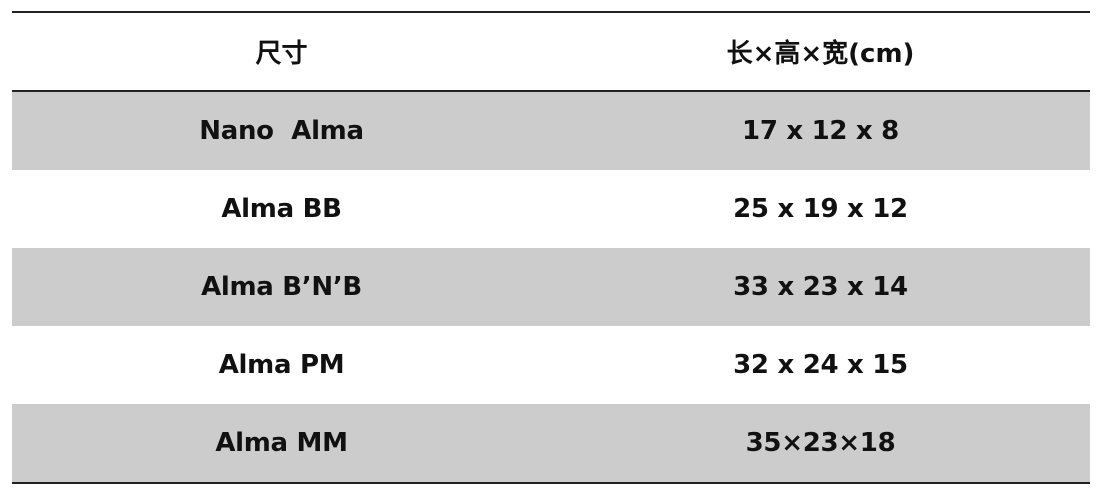  I want to click on dimensions-cell: 25 x 19 x 12, so click(820, 209).